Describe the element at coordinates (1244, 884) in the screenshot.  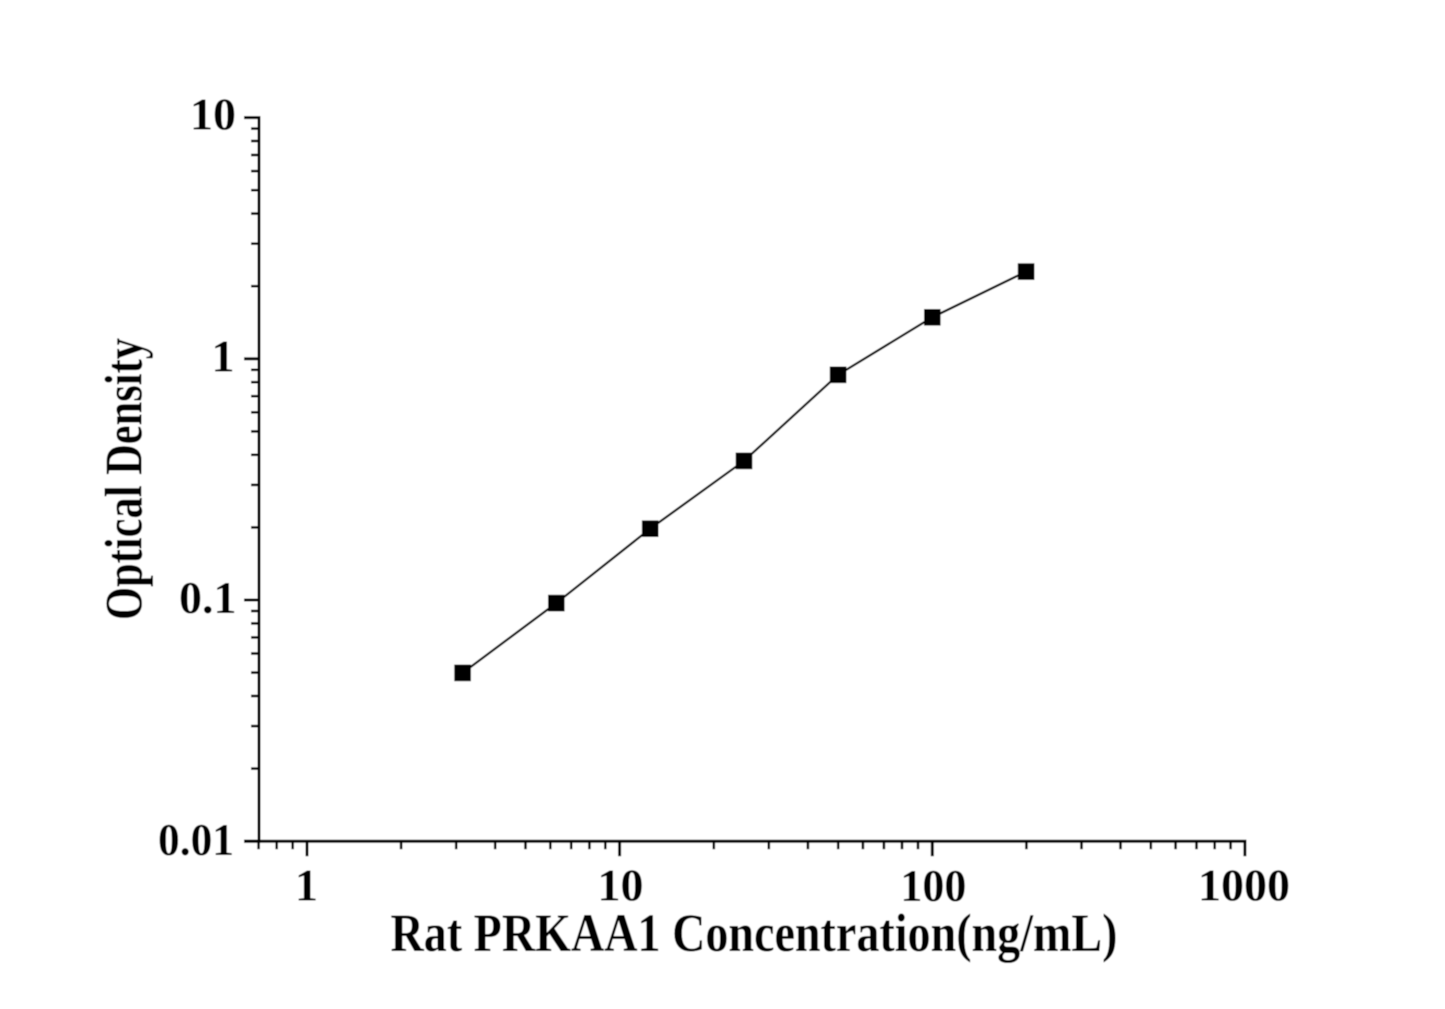
I see `svg-text: 1000` at that location.